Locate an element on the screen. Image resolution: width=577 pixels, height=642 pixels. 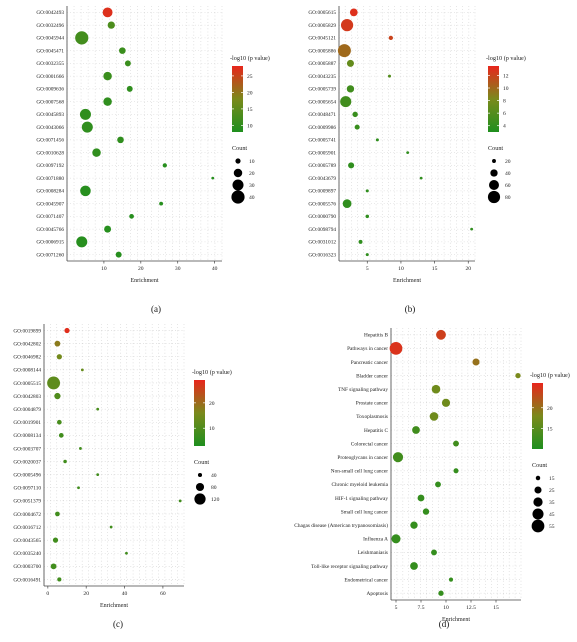
size-legend-title: Count is located at coordinates (539, 465).